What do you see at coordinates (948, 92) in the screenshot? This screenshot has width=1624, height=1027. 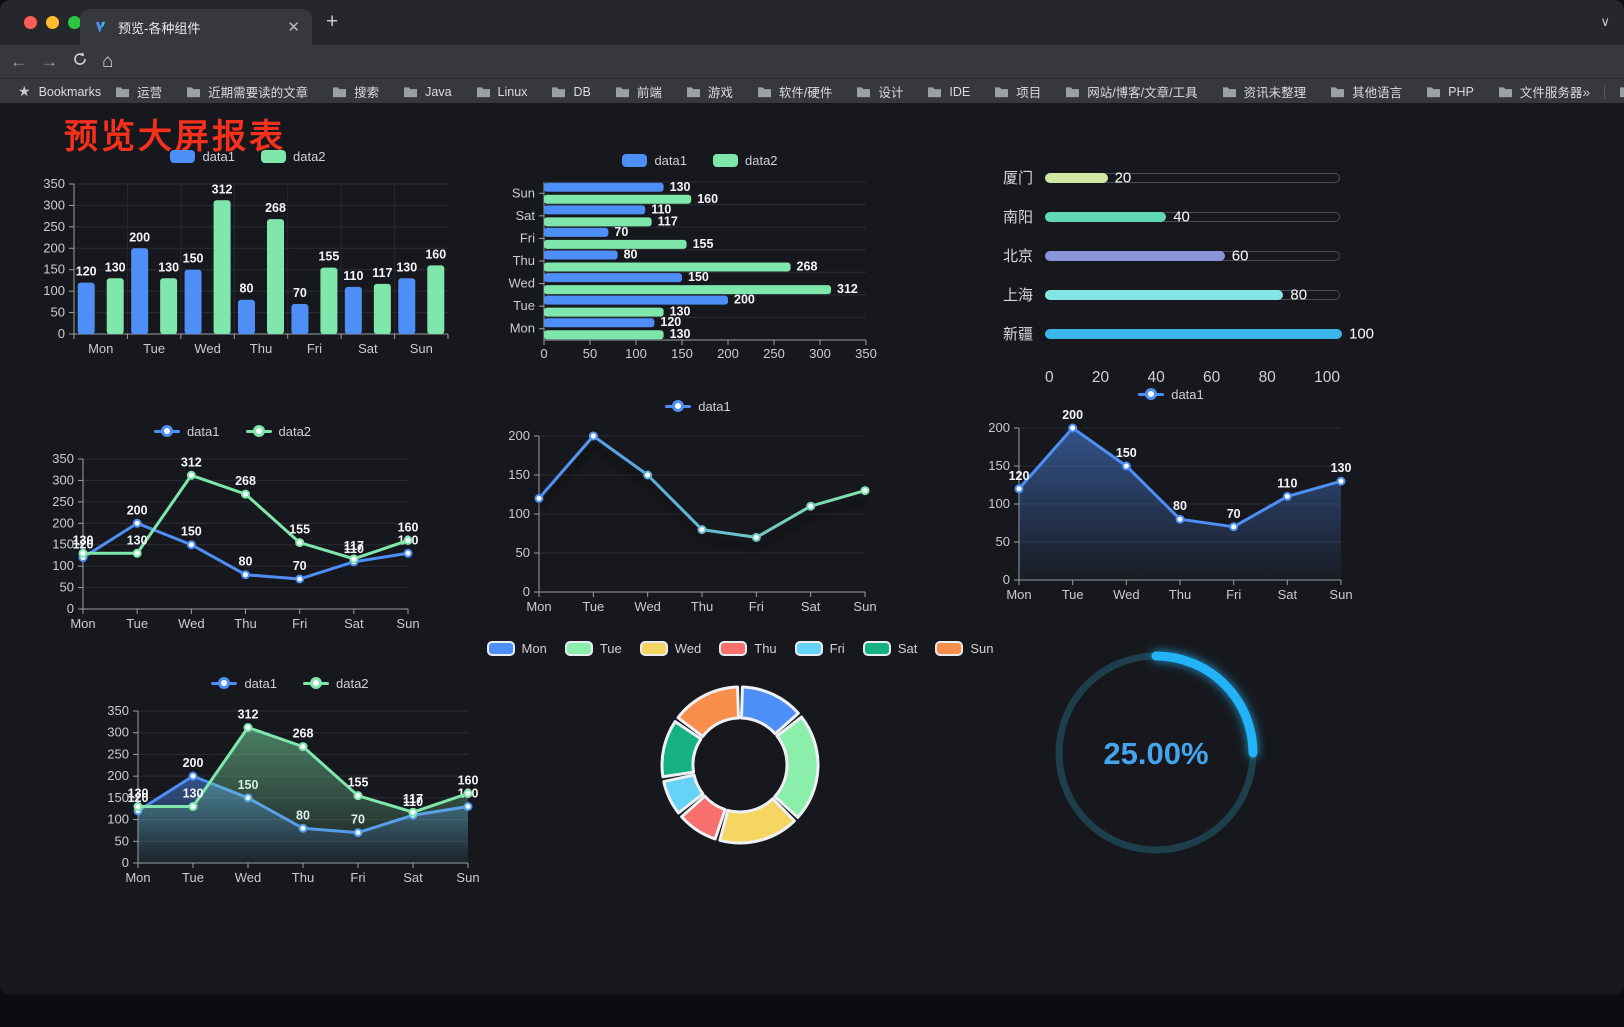 I see `bookmark-folder: IDE` at bounding box center [948, 92].